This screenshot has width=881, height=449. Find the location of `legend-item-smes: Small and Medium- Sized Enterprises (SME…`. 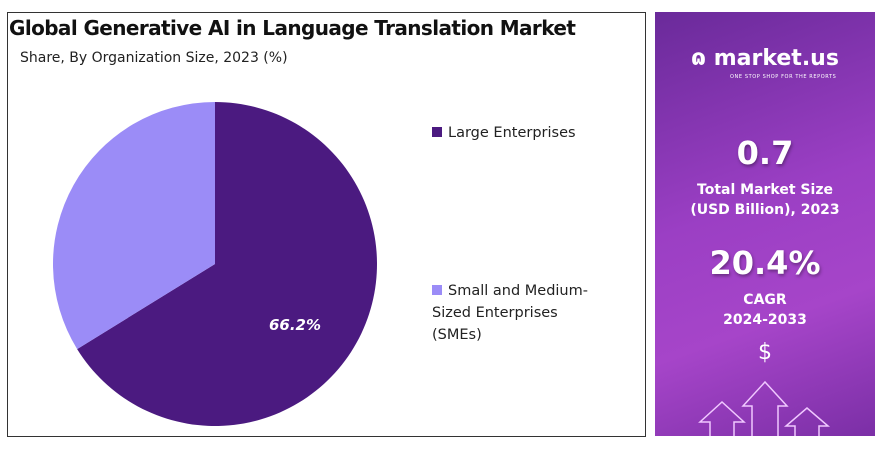

legend-item-smes: Small and Medium- Sized Enterprises (SME… is located at coordinates (510, 313).